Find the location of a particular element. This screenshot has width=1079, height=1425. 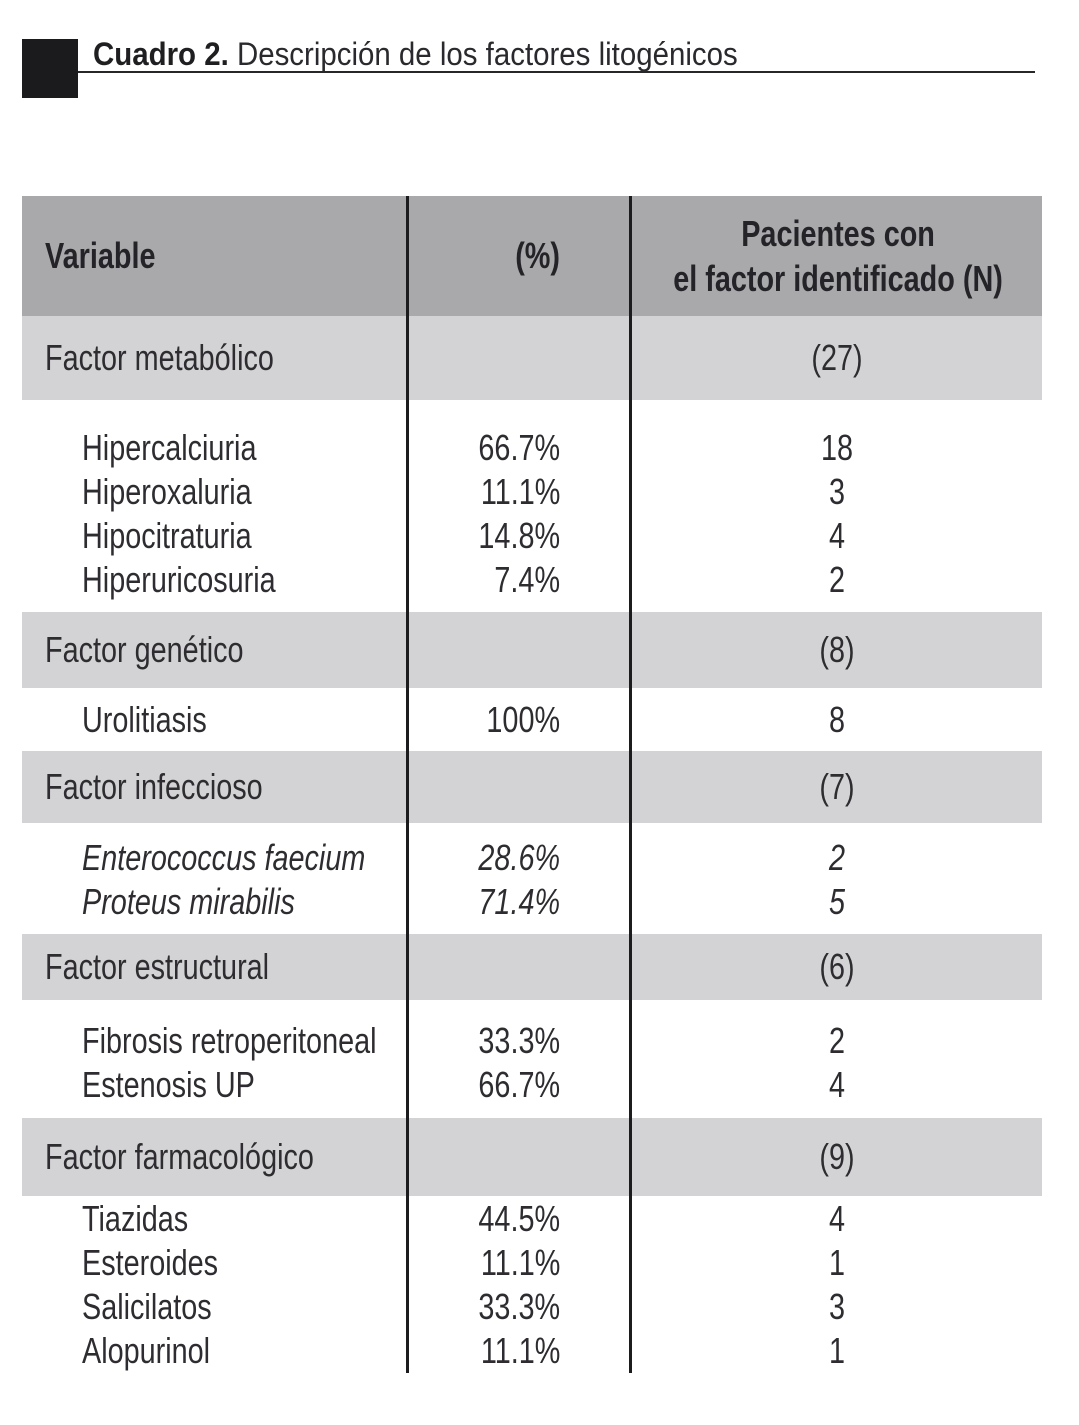

table-row: Fibrosis retroperitoneal 33.3% 2 is located at coordinates (532, 1041).